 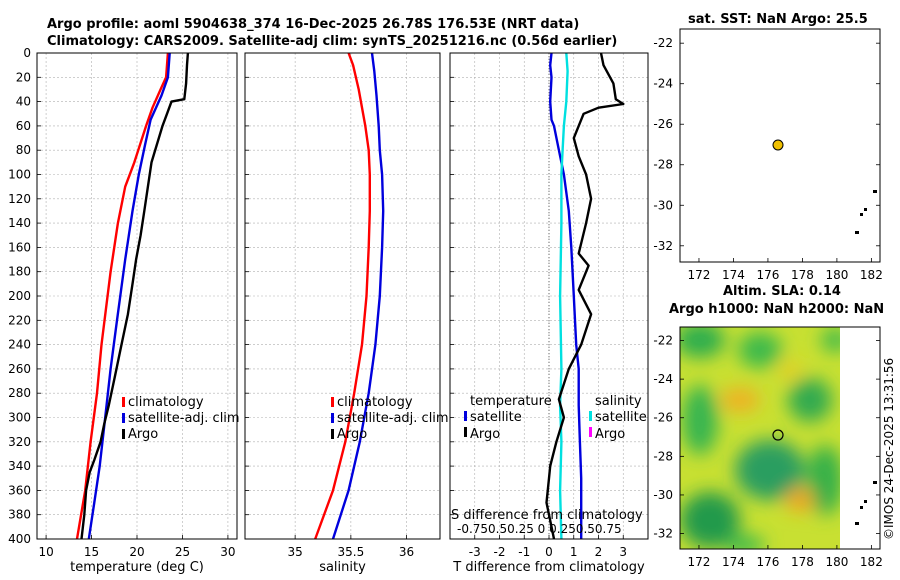 What do you see at coordinates (137, 567) in the screenshot?
I see `x-axis-label: temperature (deg C)` at bounding box center [137, 567].